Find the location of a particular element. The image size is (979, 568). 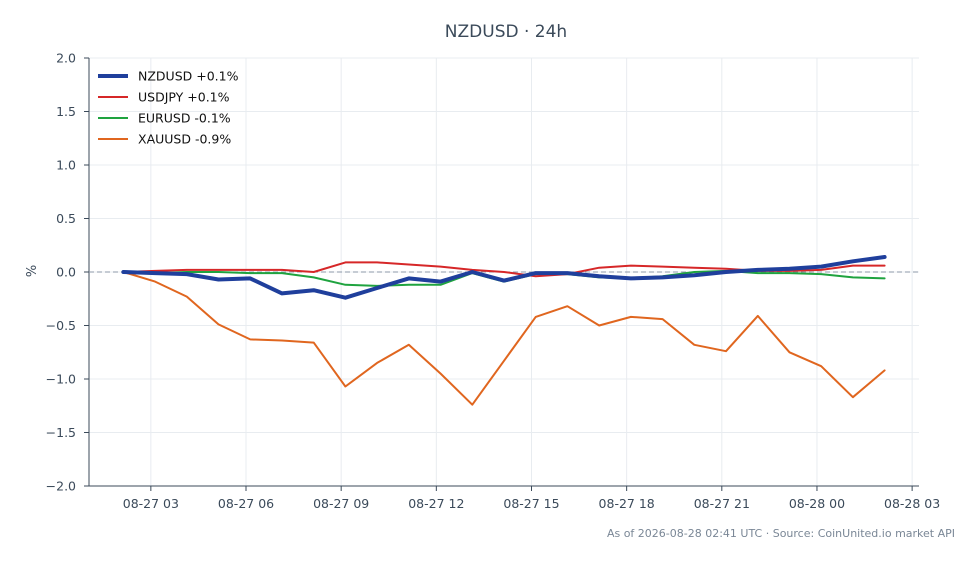

x-tick-label: 08-28 03 is located at coordinates (912, 503).